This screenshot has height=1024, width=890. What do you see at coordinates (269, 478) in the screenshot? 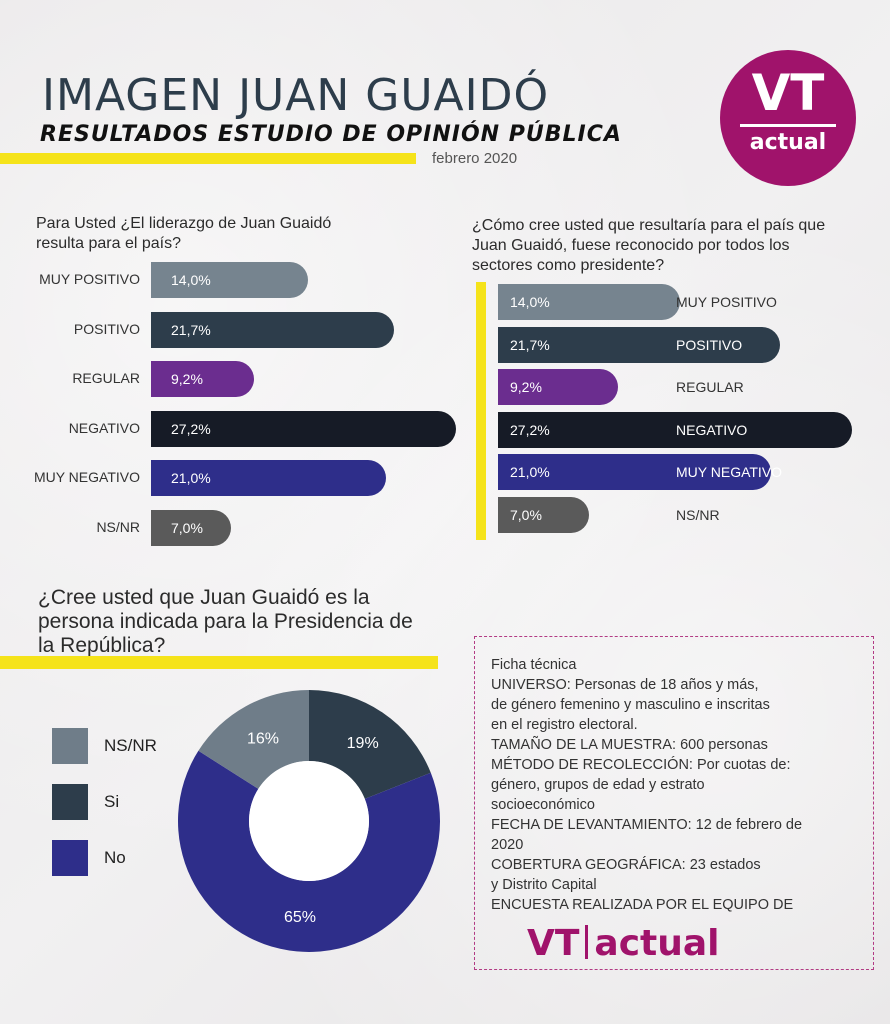
I see `chart1-bar-muy-negativo: 21,0%` at bounding box center [269, 478].